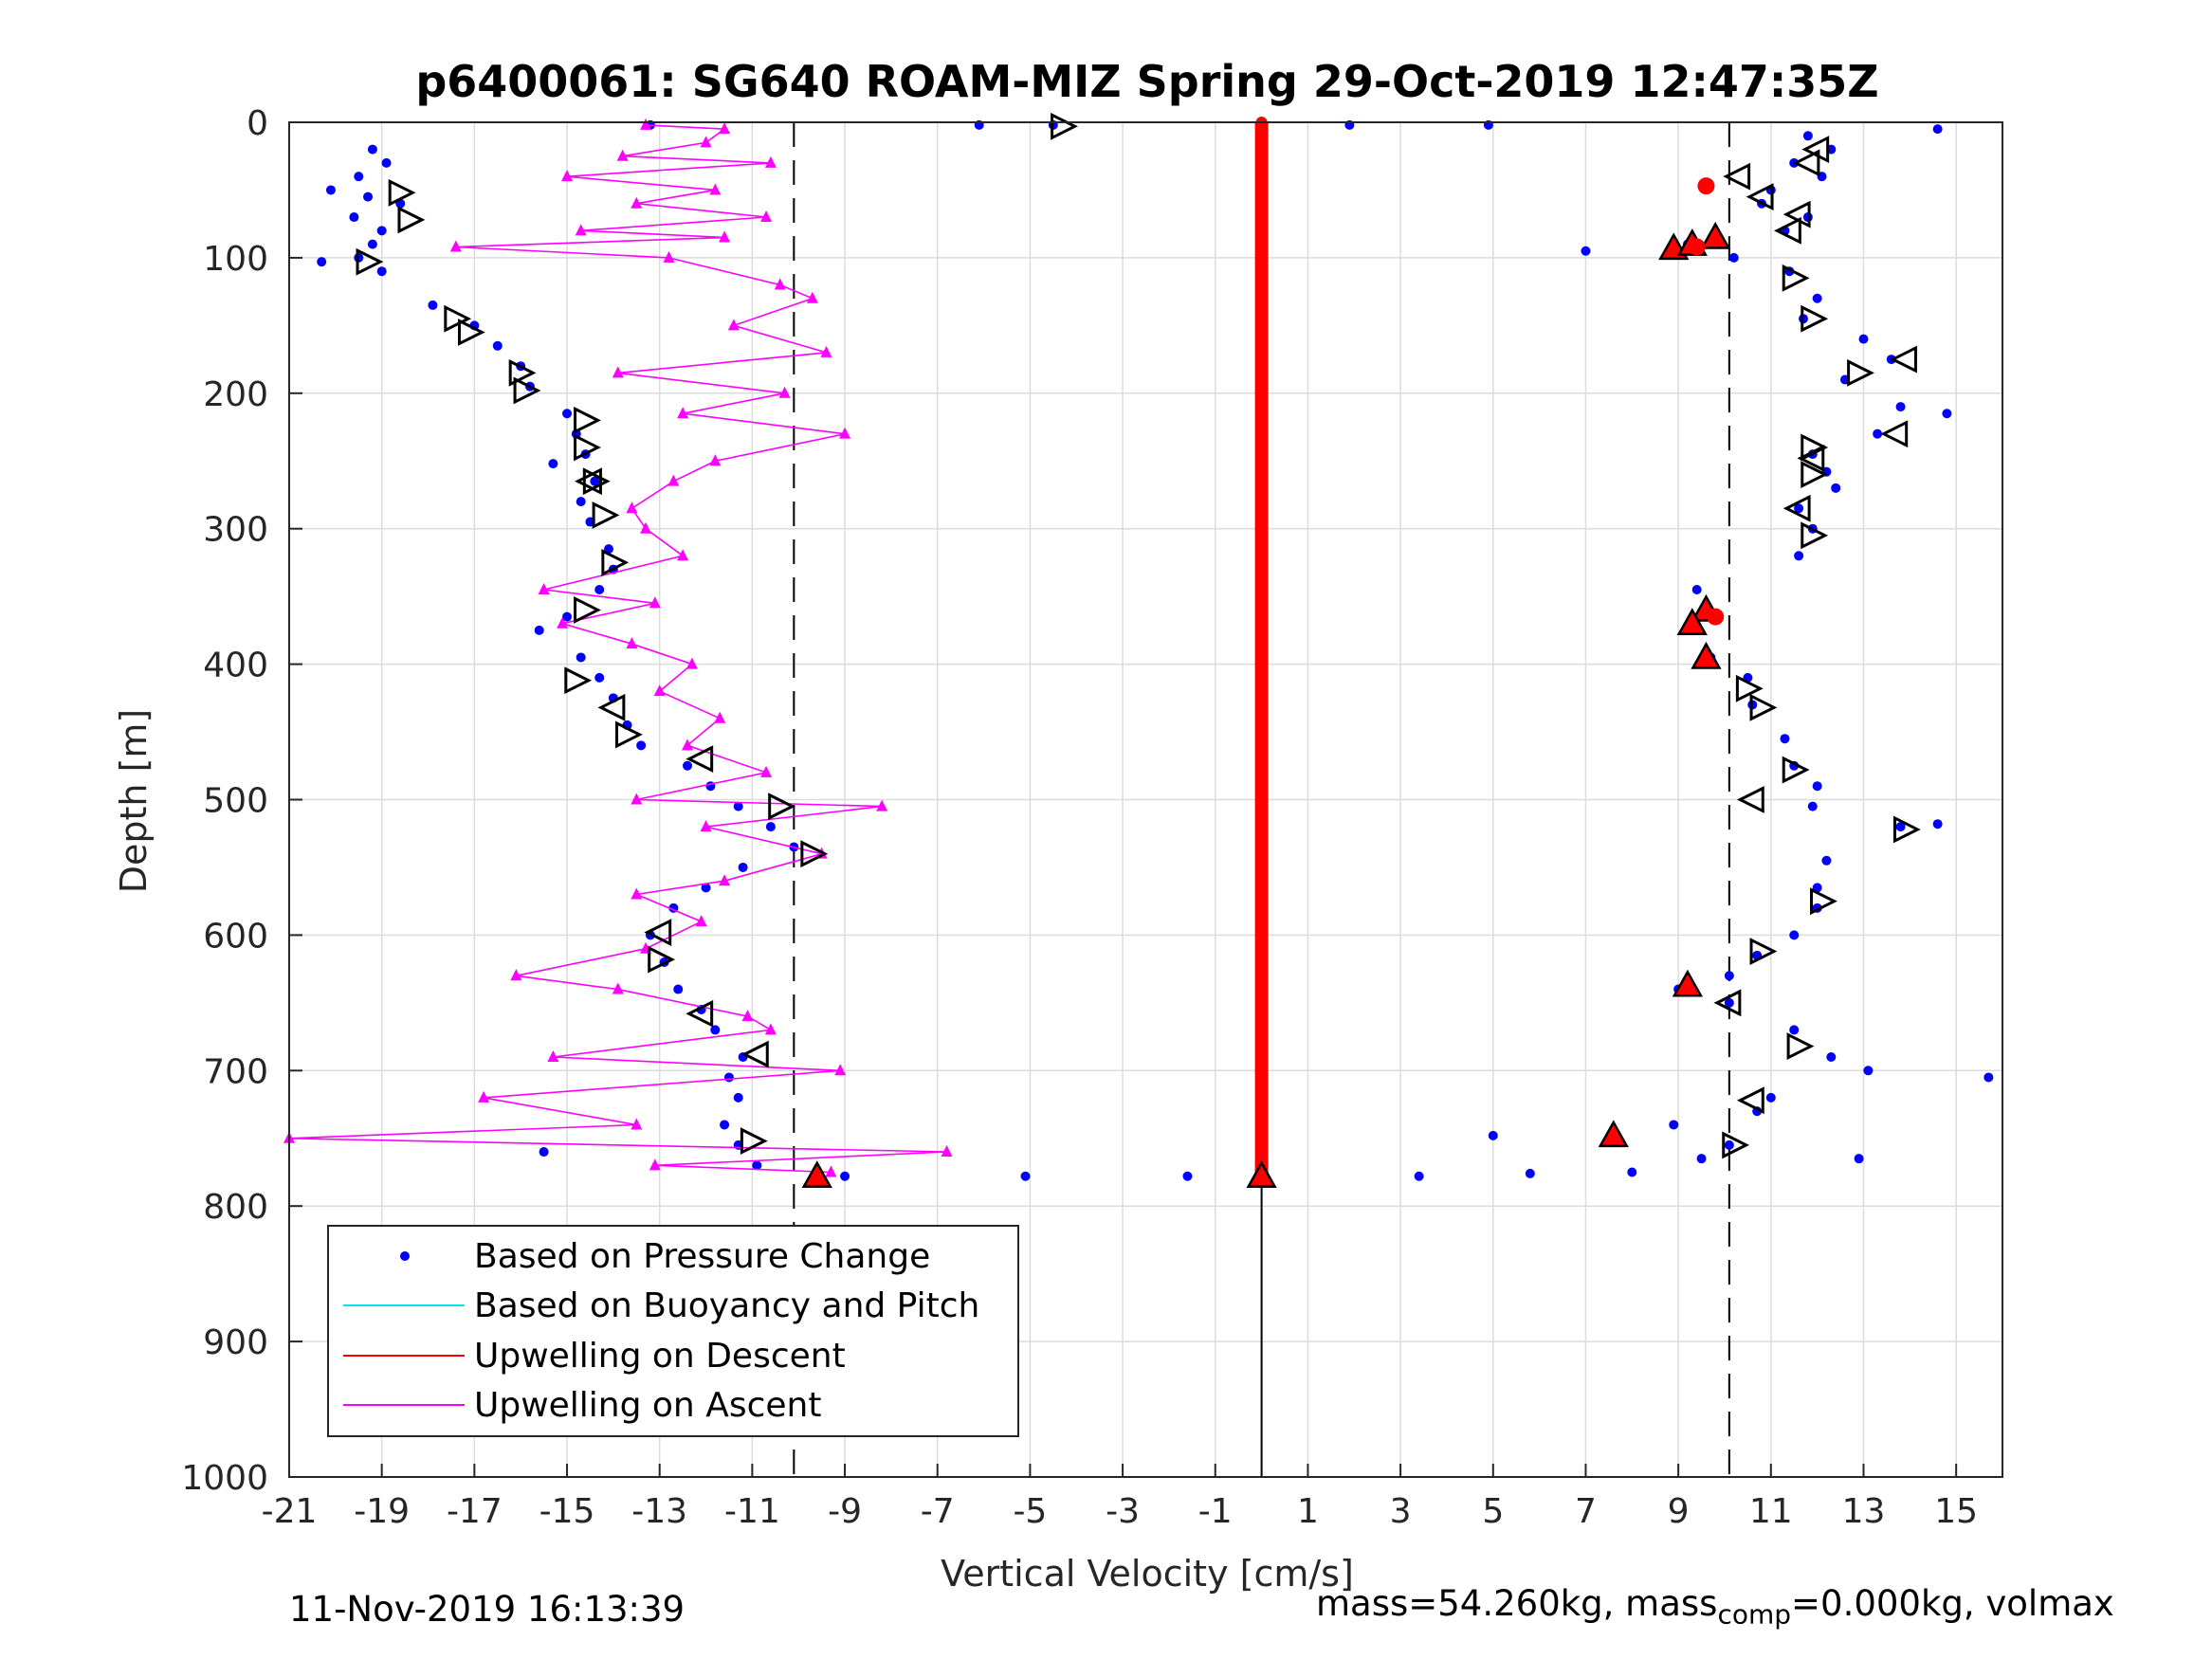 This screenshot has width=2212, height=1659. I want to click on legend-box, so click(673, 1331).